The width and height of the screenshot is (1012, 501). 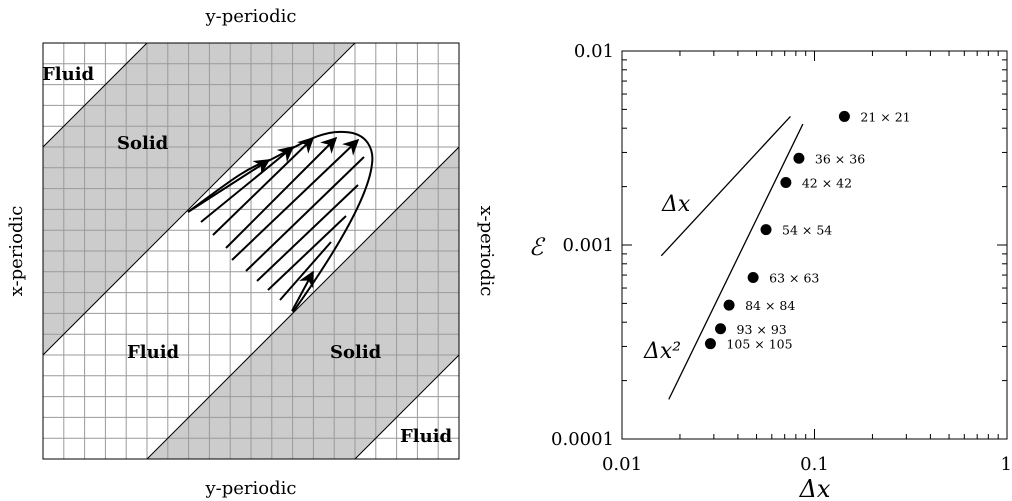 I want to click on right-periodic-label: x-periodic, so click(x=486, y=251).